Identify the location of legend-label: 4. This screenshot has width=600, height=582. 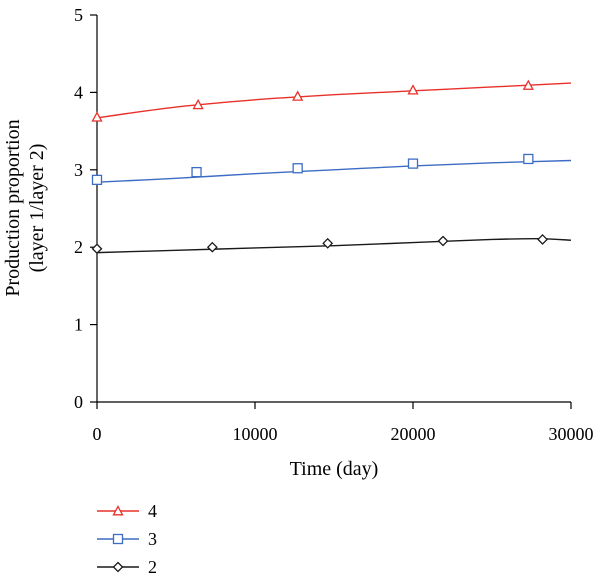
(152, 511).